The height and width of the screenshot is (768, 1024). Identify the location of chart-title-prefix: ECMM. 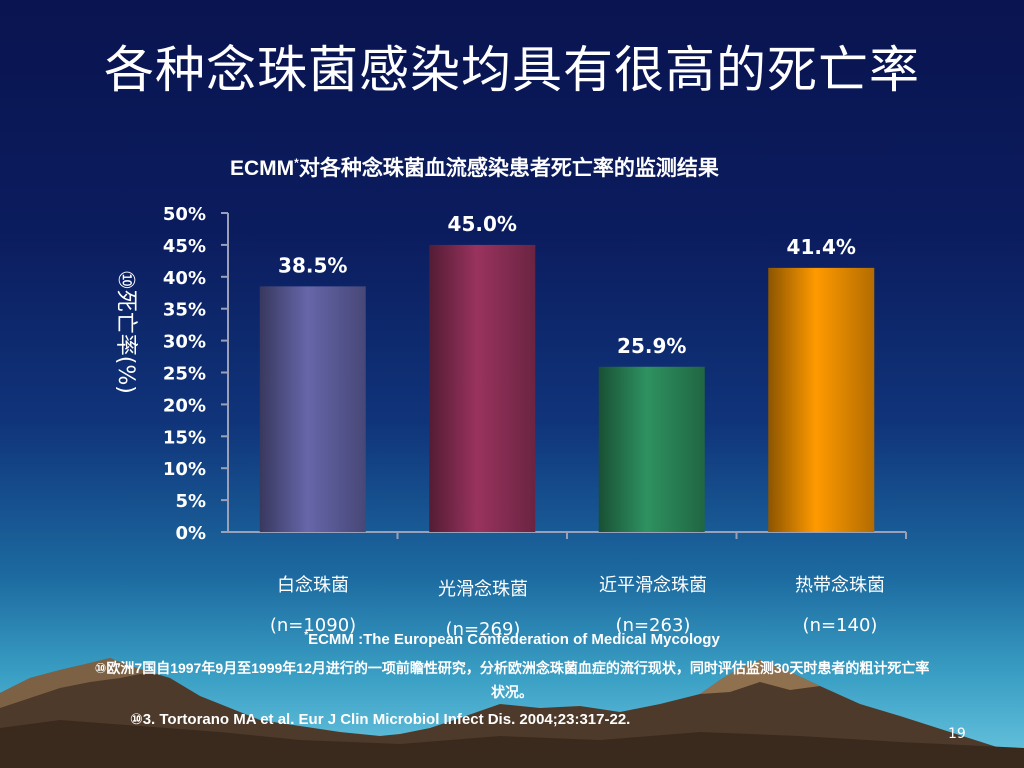
(262, 168).